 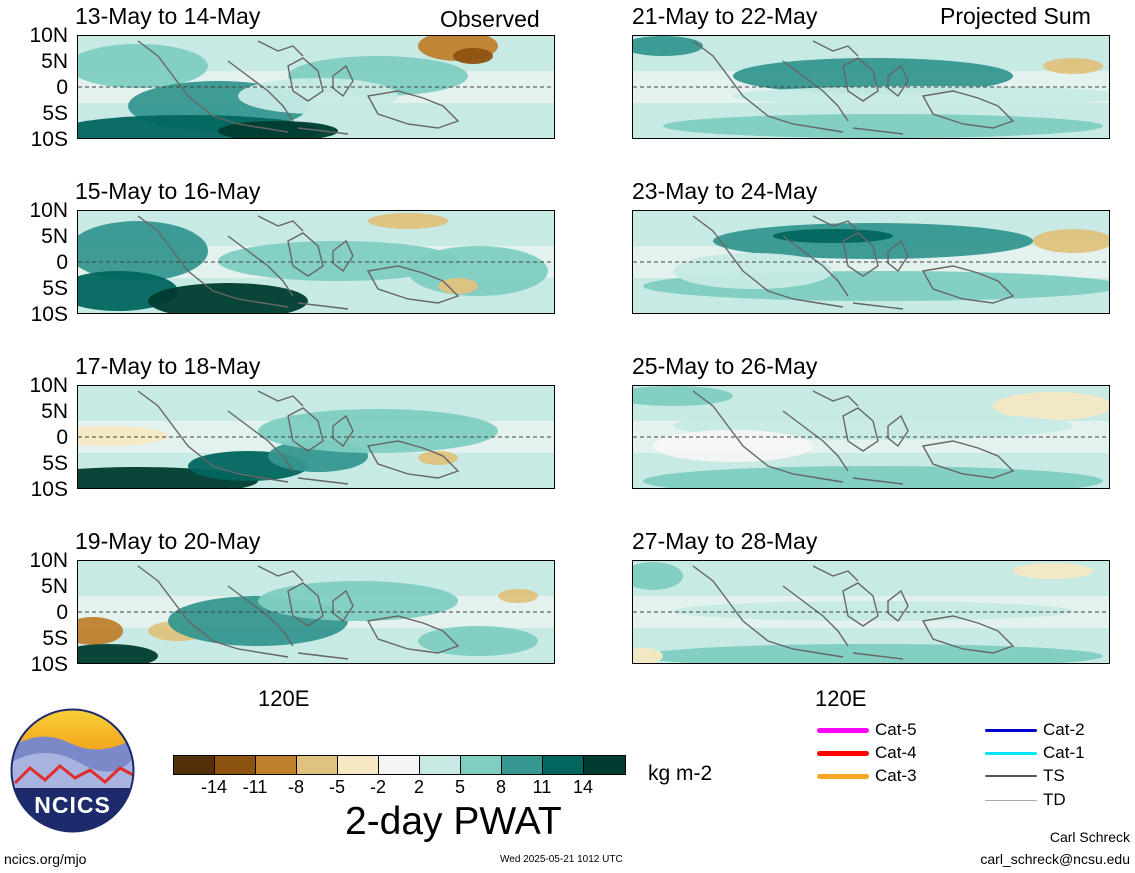 What do you see at coordinates (214, 787) in the screenshot?
I see `colorbar-tick-label: -14` at bounding box center [214, 787].